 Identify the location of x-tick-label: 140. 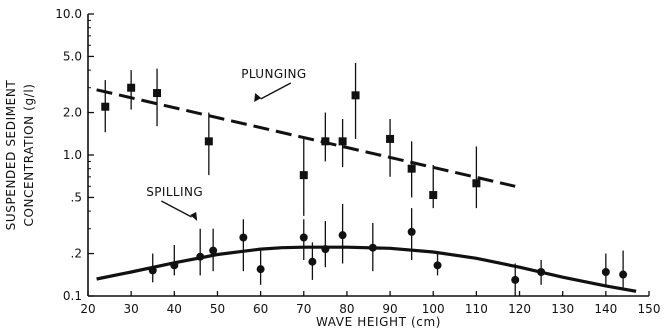
(605, 309).